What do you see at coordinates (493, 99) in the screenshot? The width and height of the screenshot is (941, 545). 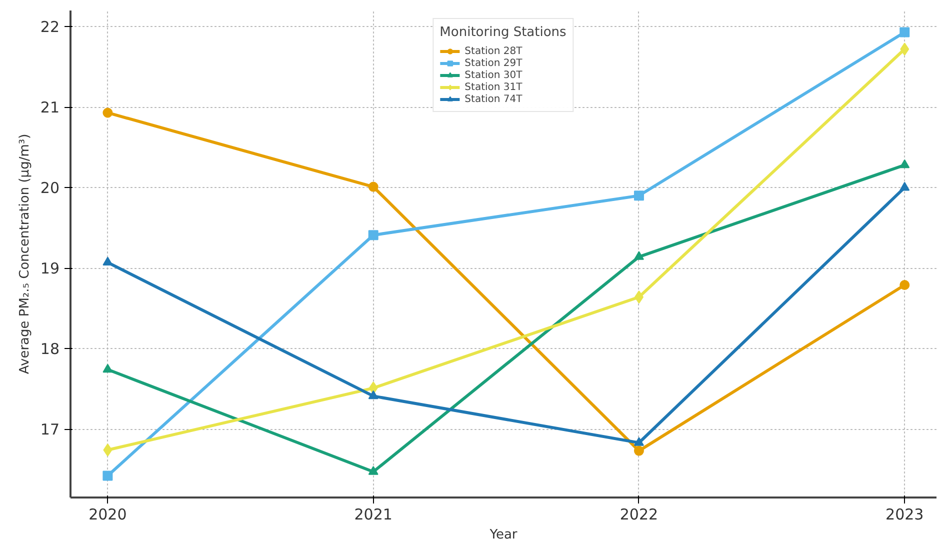 I see `legend-label: Station 74T` at bounding box center [493, 99].